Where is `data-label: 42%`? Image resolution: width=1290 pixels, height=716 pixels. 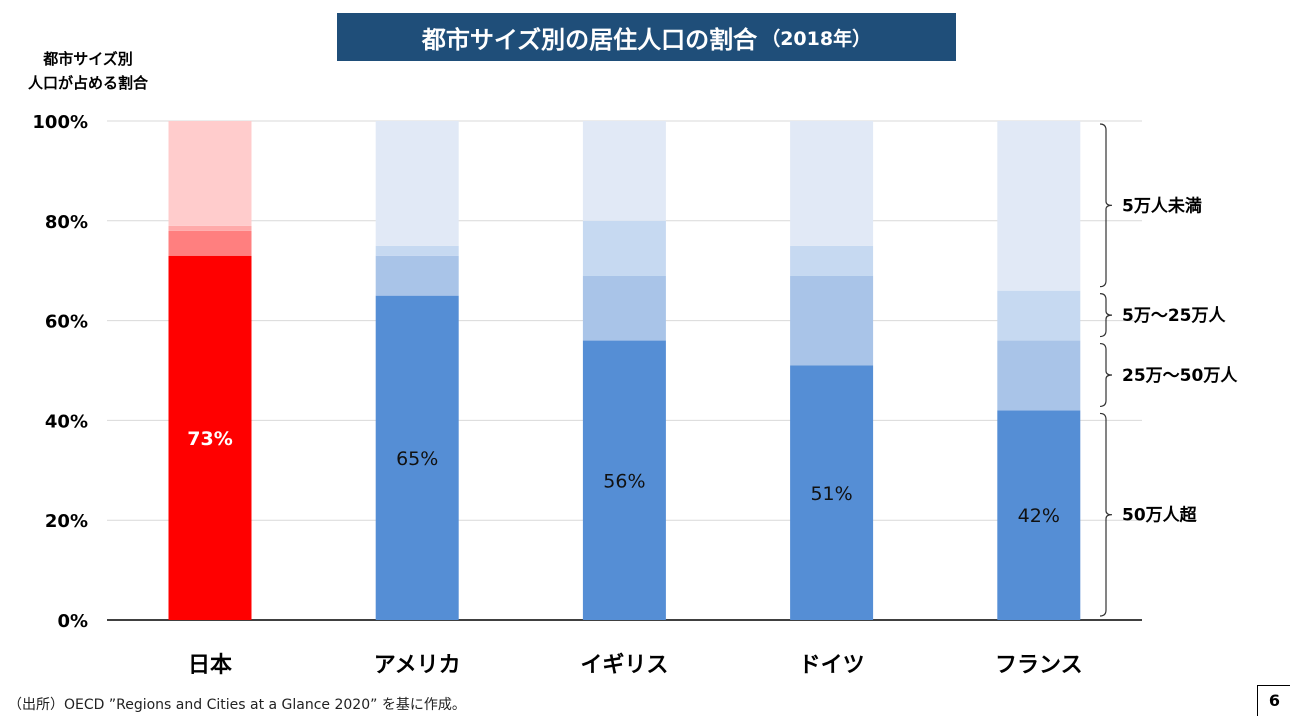
data-label: 42% is located at coordinates (1039, 516).